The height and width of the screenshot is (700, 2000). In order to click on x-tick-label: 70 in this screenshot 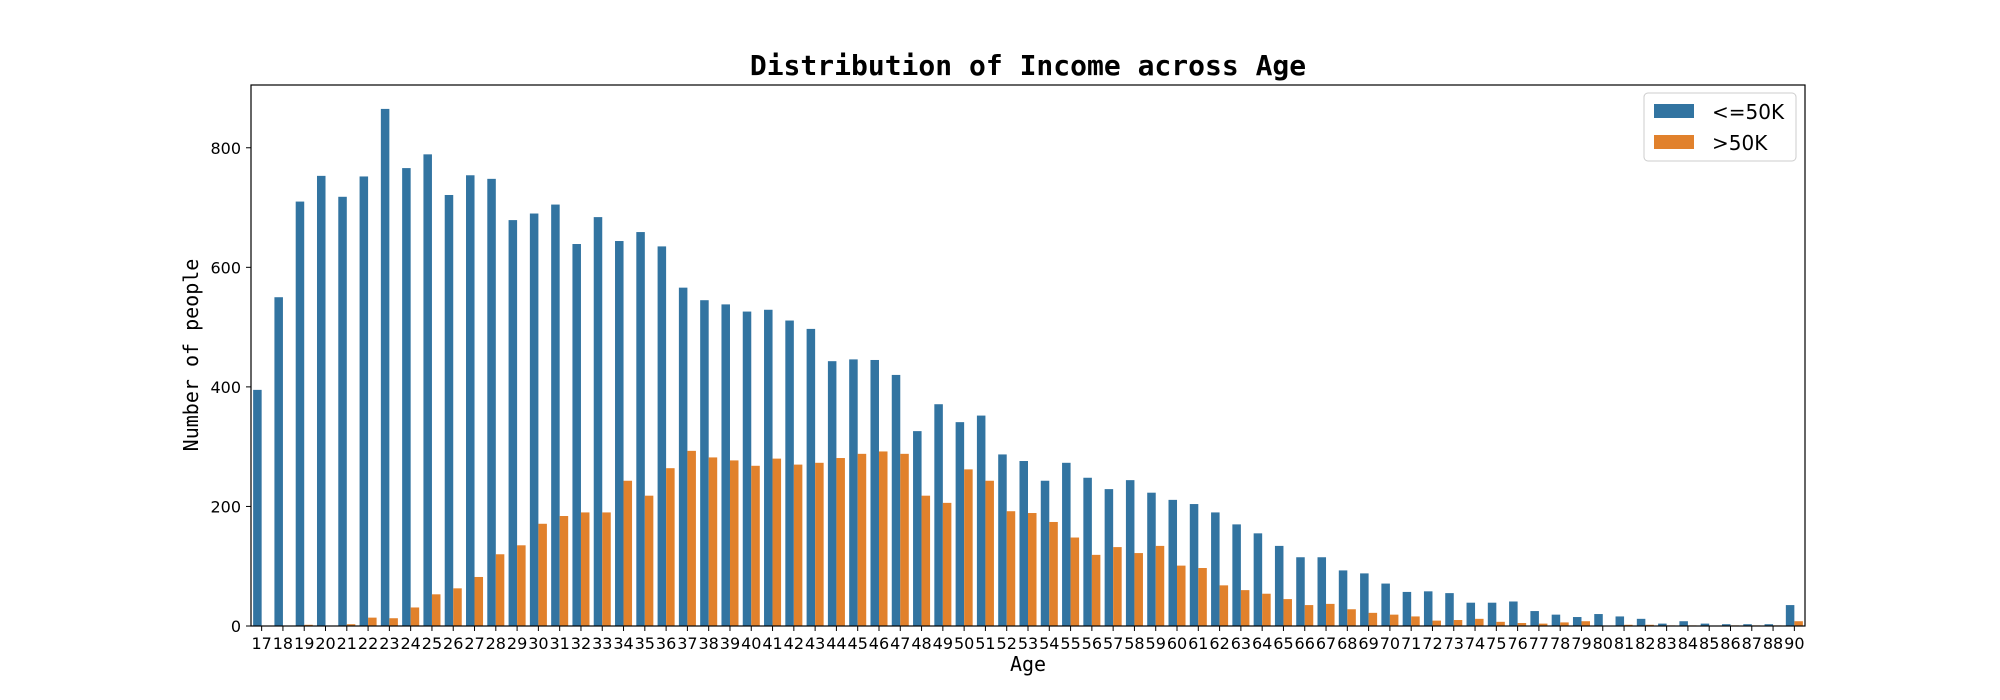, I will do `click(1390, 643)`.